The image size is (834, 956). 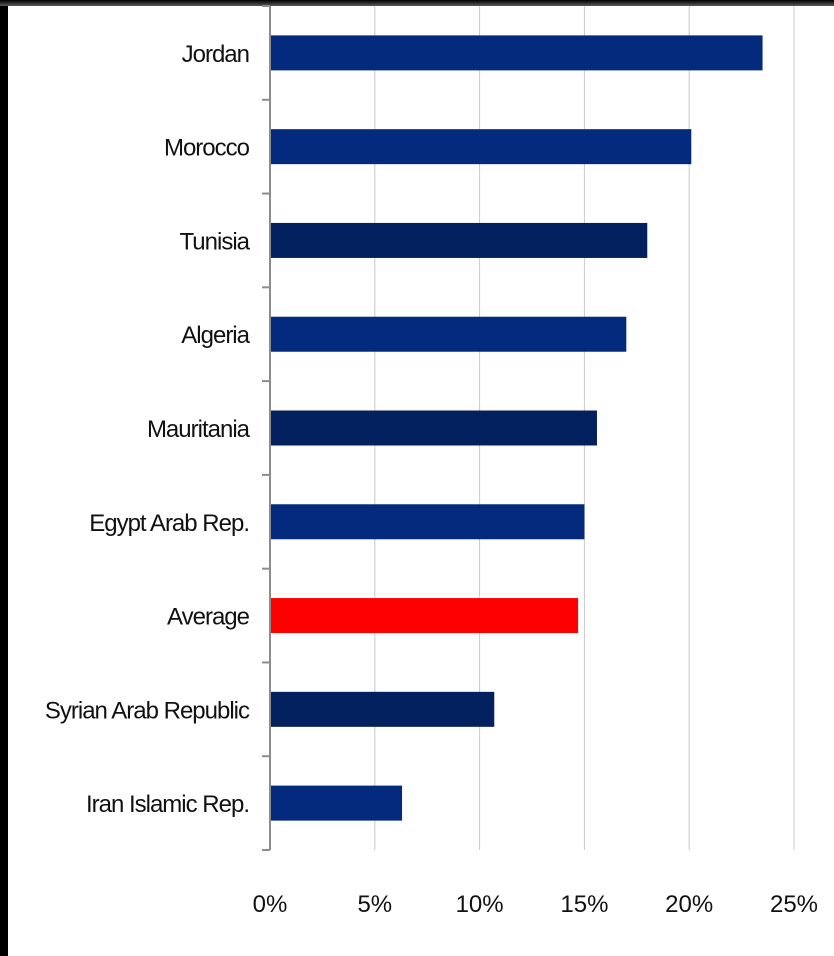 I want to click on category-label: Algeria, so click(x=215, y=335).